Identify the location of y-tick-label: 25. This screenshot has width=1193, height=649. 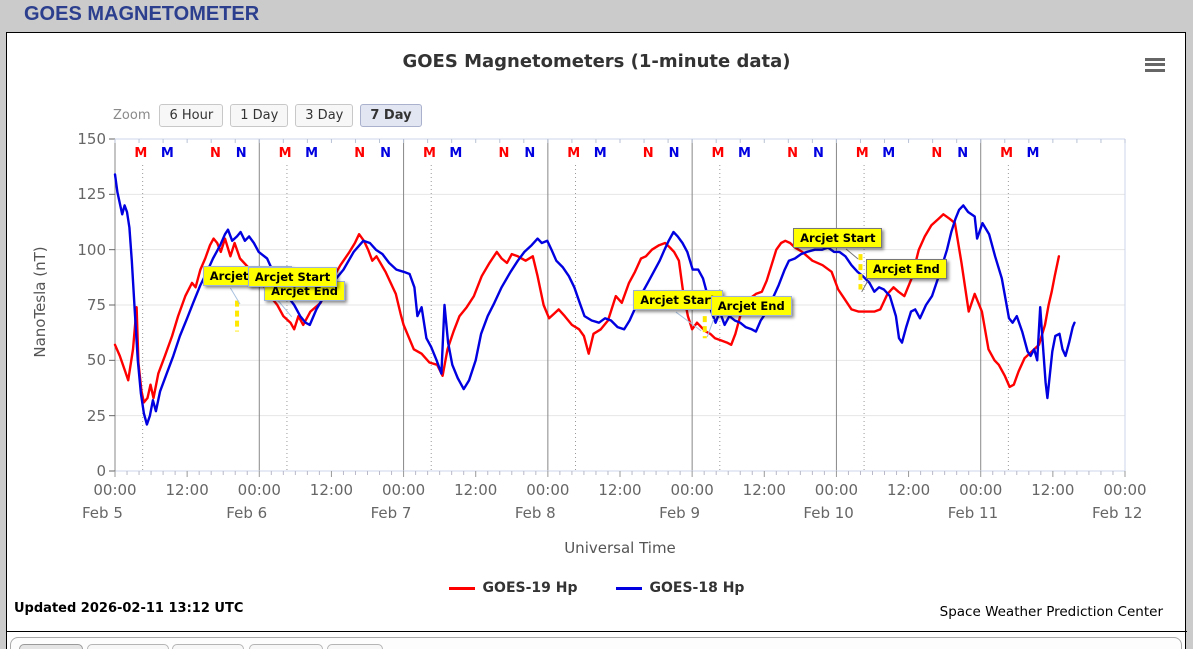
(96, 415).